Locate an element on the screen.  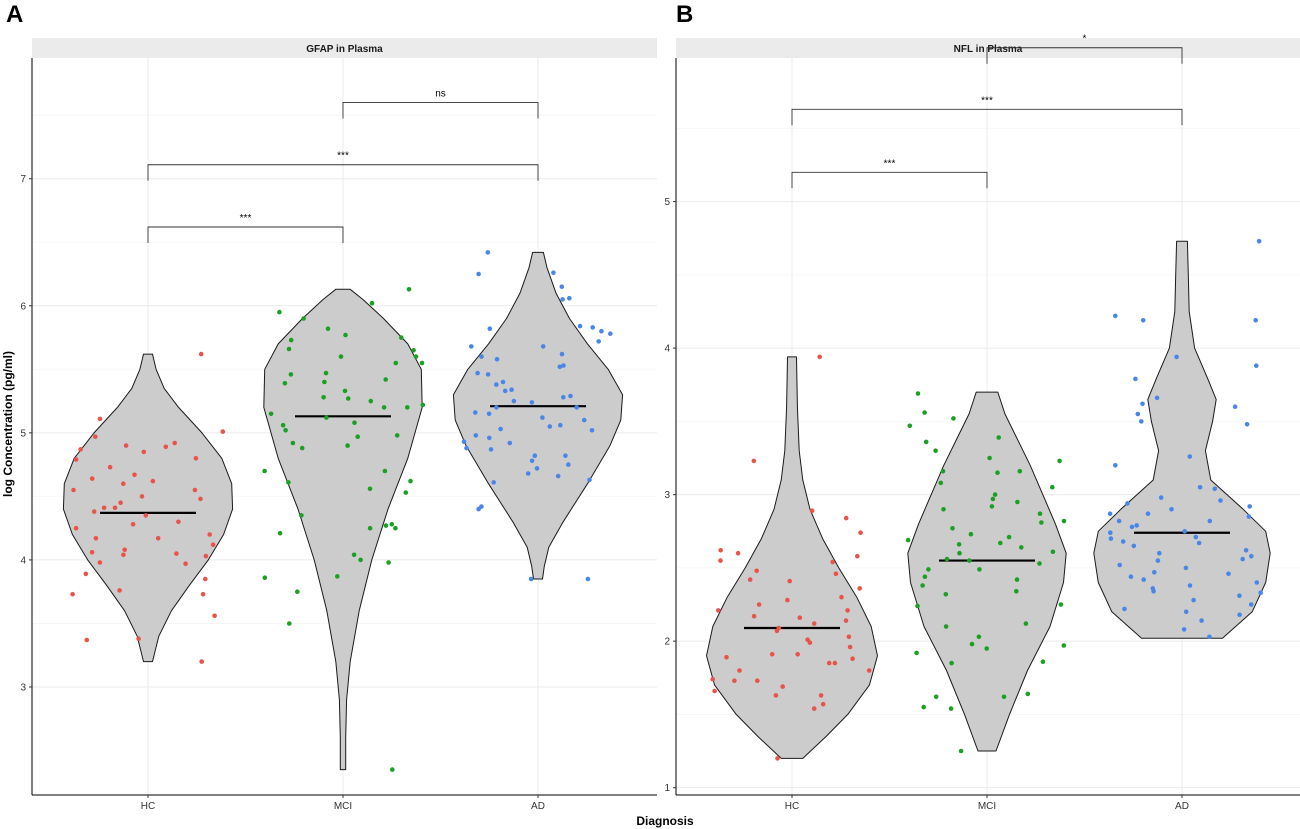
significance-bracket is located at coordinates (440, 110).